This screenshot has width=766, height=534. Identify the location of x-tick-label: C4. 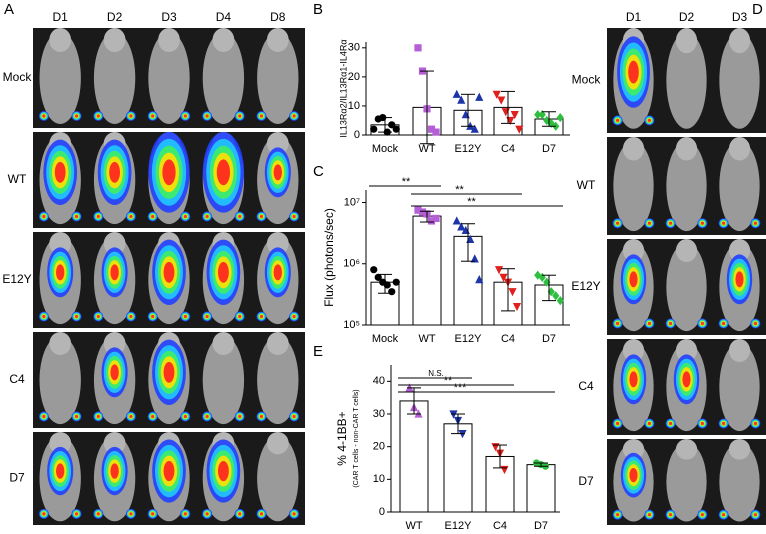
(500, 526).